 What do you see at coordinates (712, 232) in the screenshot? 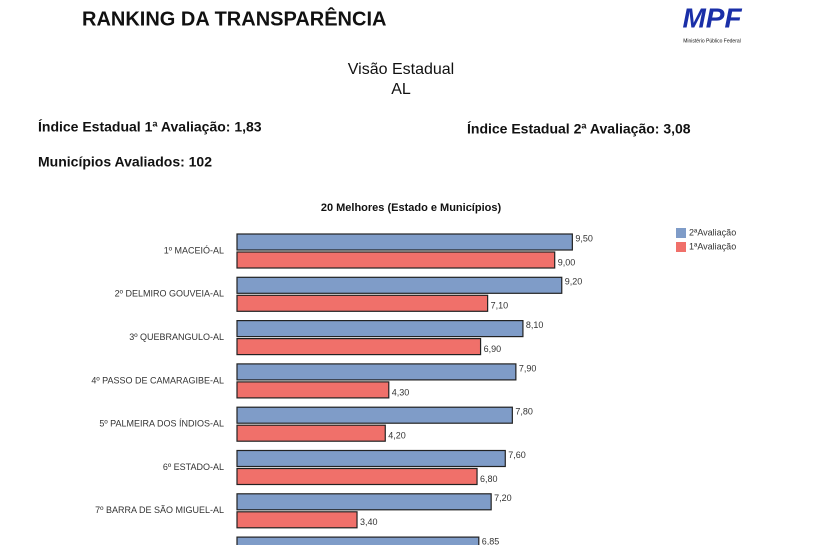
I see `legend-label: 2ªAvaliação` at bounding box center [712, 232].